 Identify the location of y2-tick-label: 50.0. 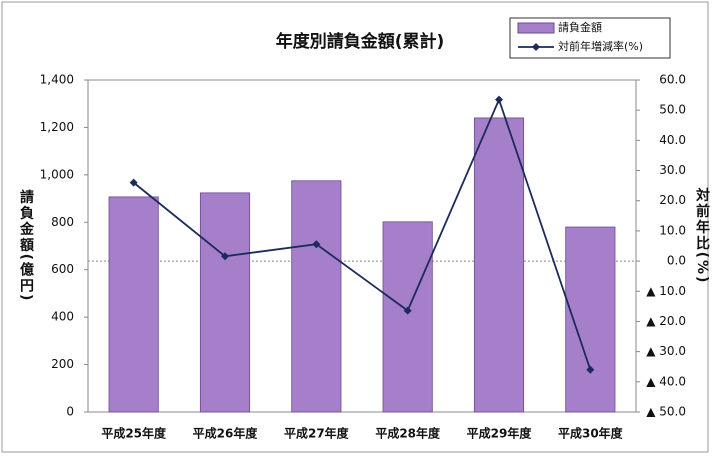
(672, 110).